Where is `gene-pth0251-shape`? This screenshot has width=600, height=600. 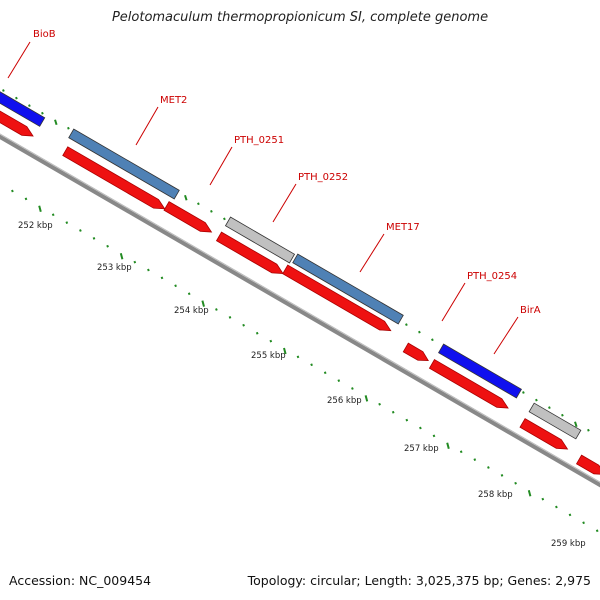
gene-pth0251-shape is located at coordinates (260, 240).